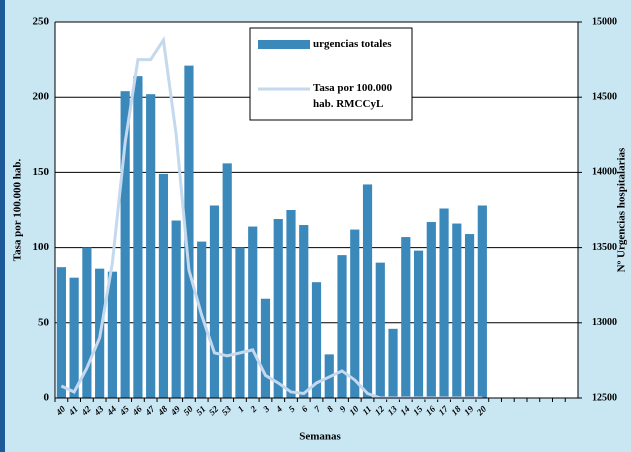  Describe the element at coordinates (352, 44) in the screenshot. I see `legend-label: urgencias totales` at that location.